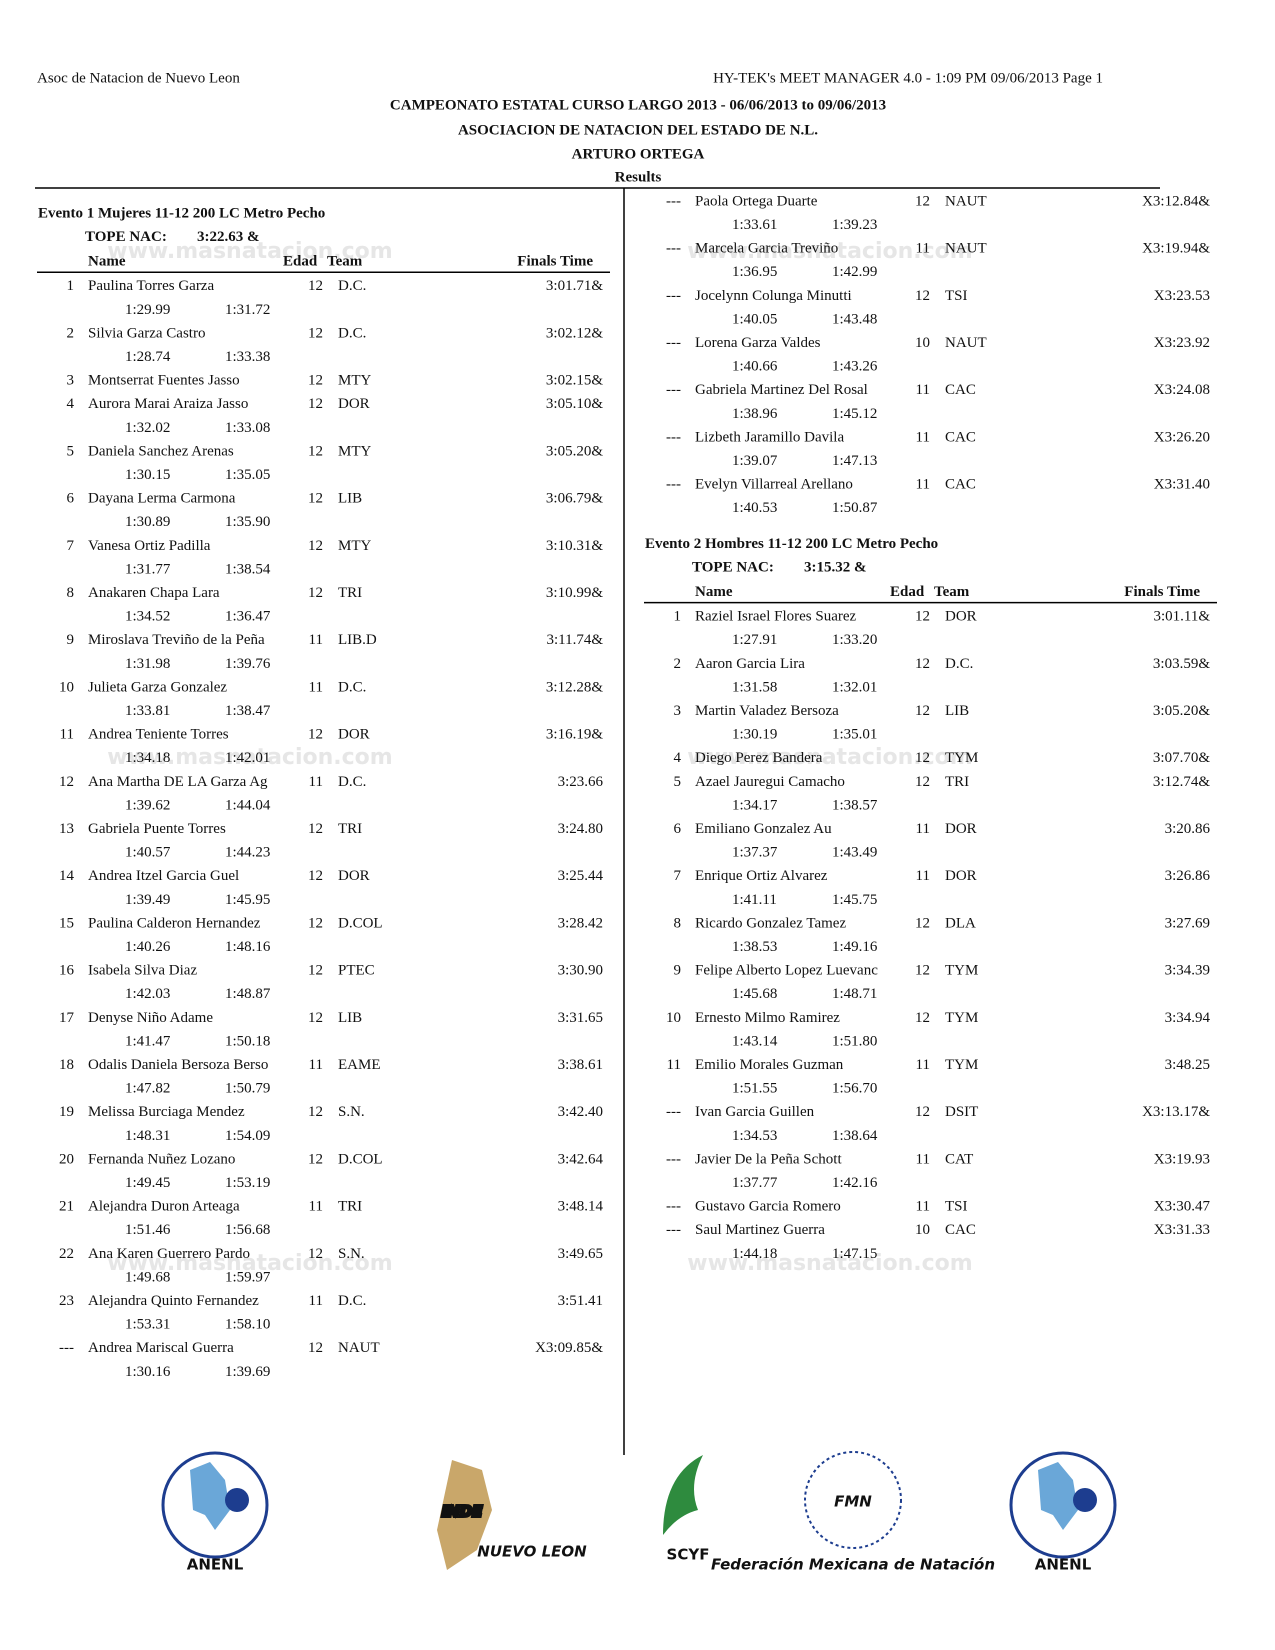 The image size is (1275, 1650). What do you see at coordinates (147, 664) in the screenshot?
I see `split: 1:31.98` at bounding box center [147, 664].